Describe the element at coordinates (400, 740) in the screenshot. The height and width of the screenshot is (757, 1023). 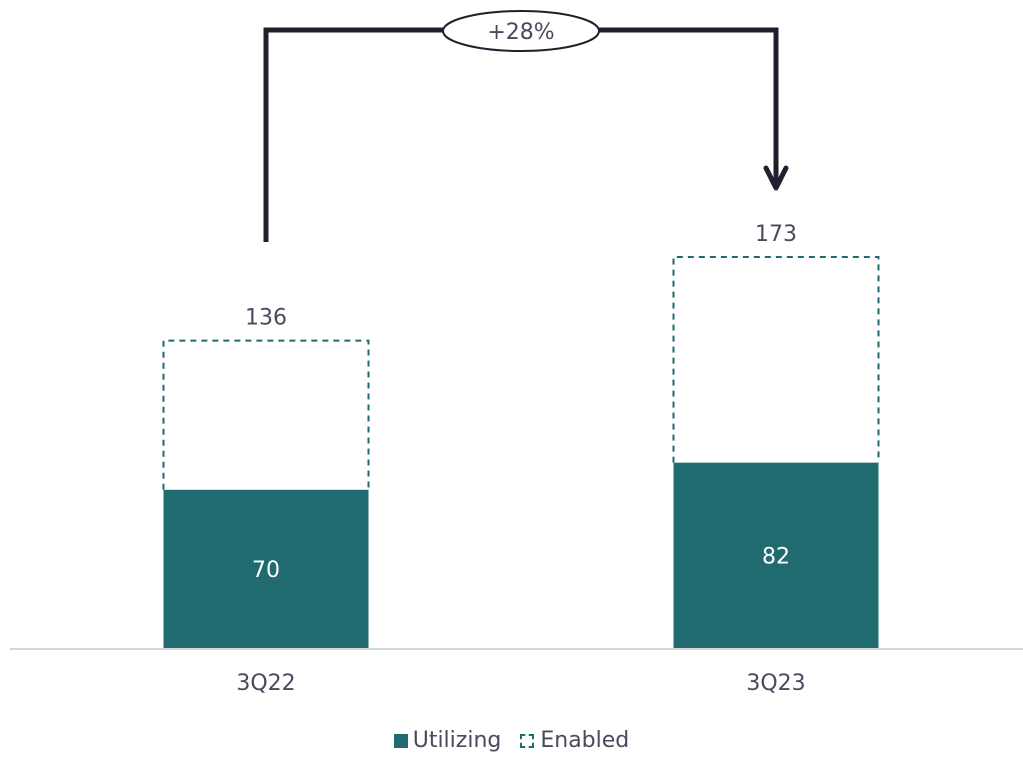
I see `legend-swatch-utilizing` at that location.